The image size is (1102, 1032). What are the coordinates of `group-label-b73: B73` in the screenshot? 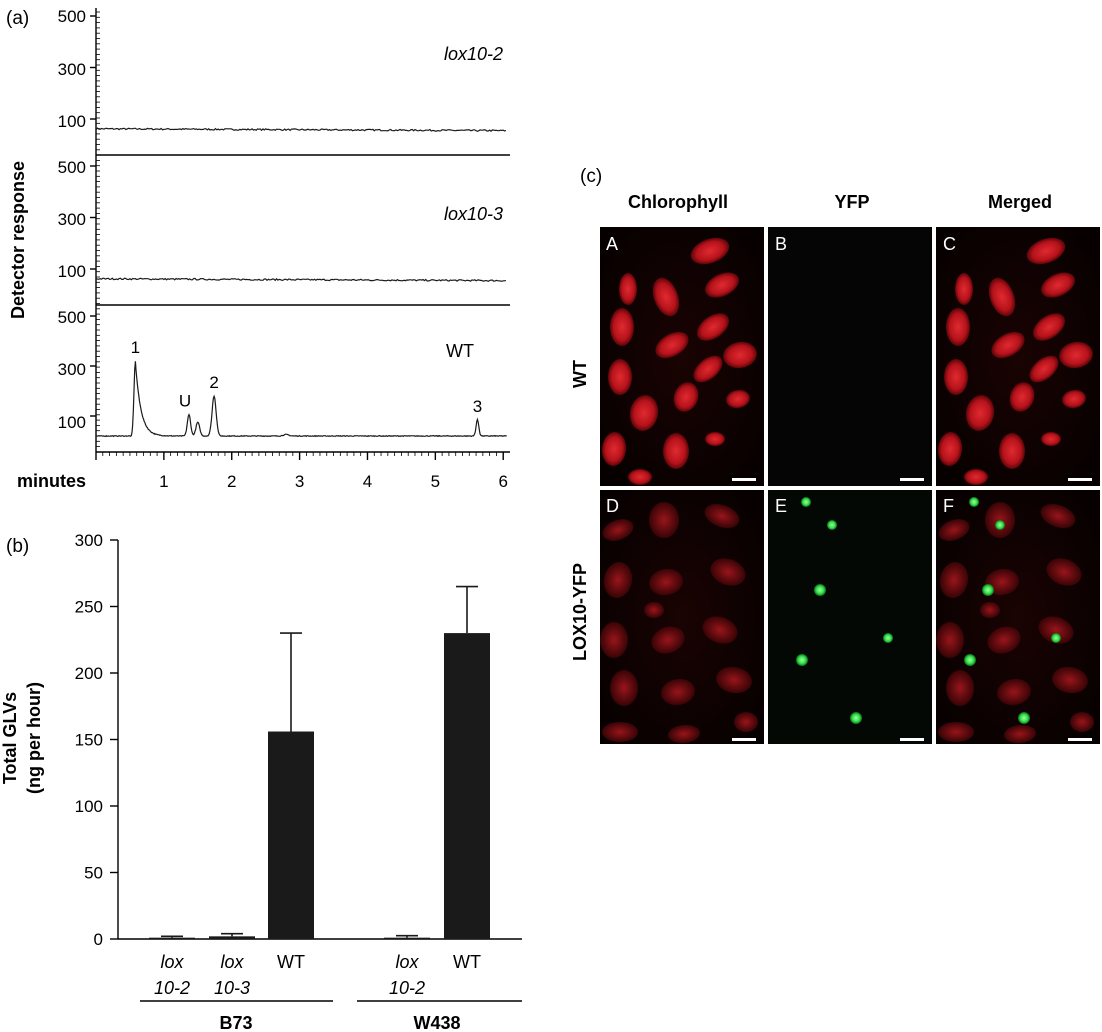 It's located at (235, 1022).